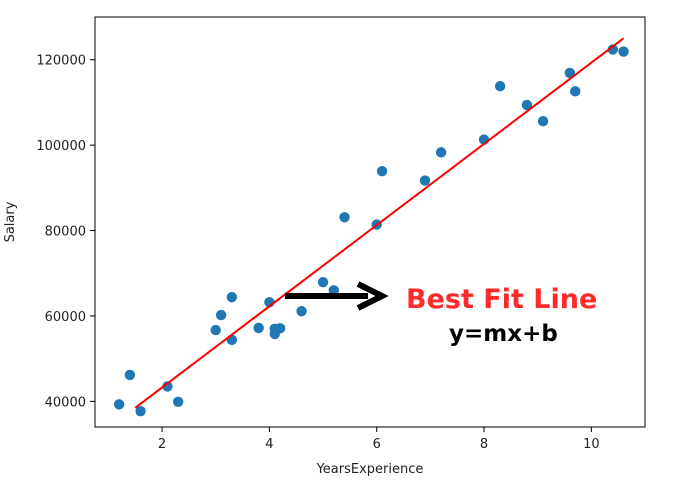 This screenshot has width=678, height=488. I want to click on y-tick-label: 120000, so click(61, 61).